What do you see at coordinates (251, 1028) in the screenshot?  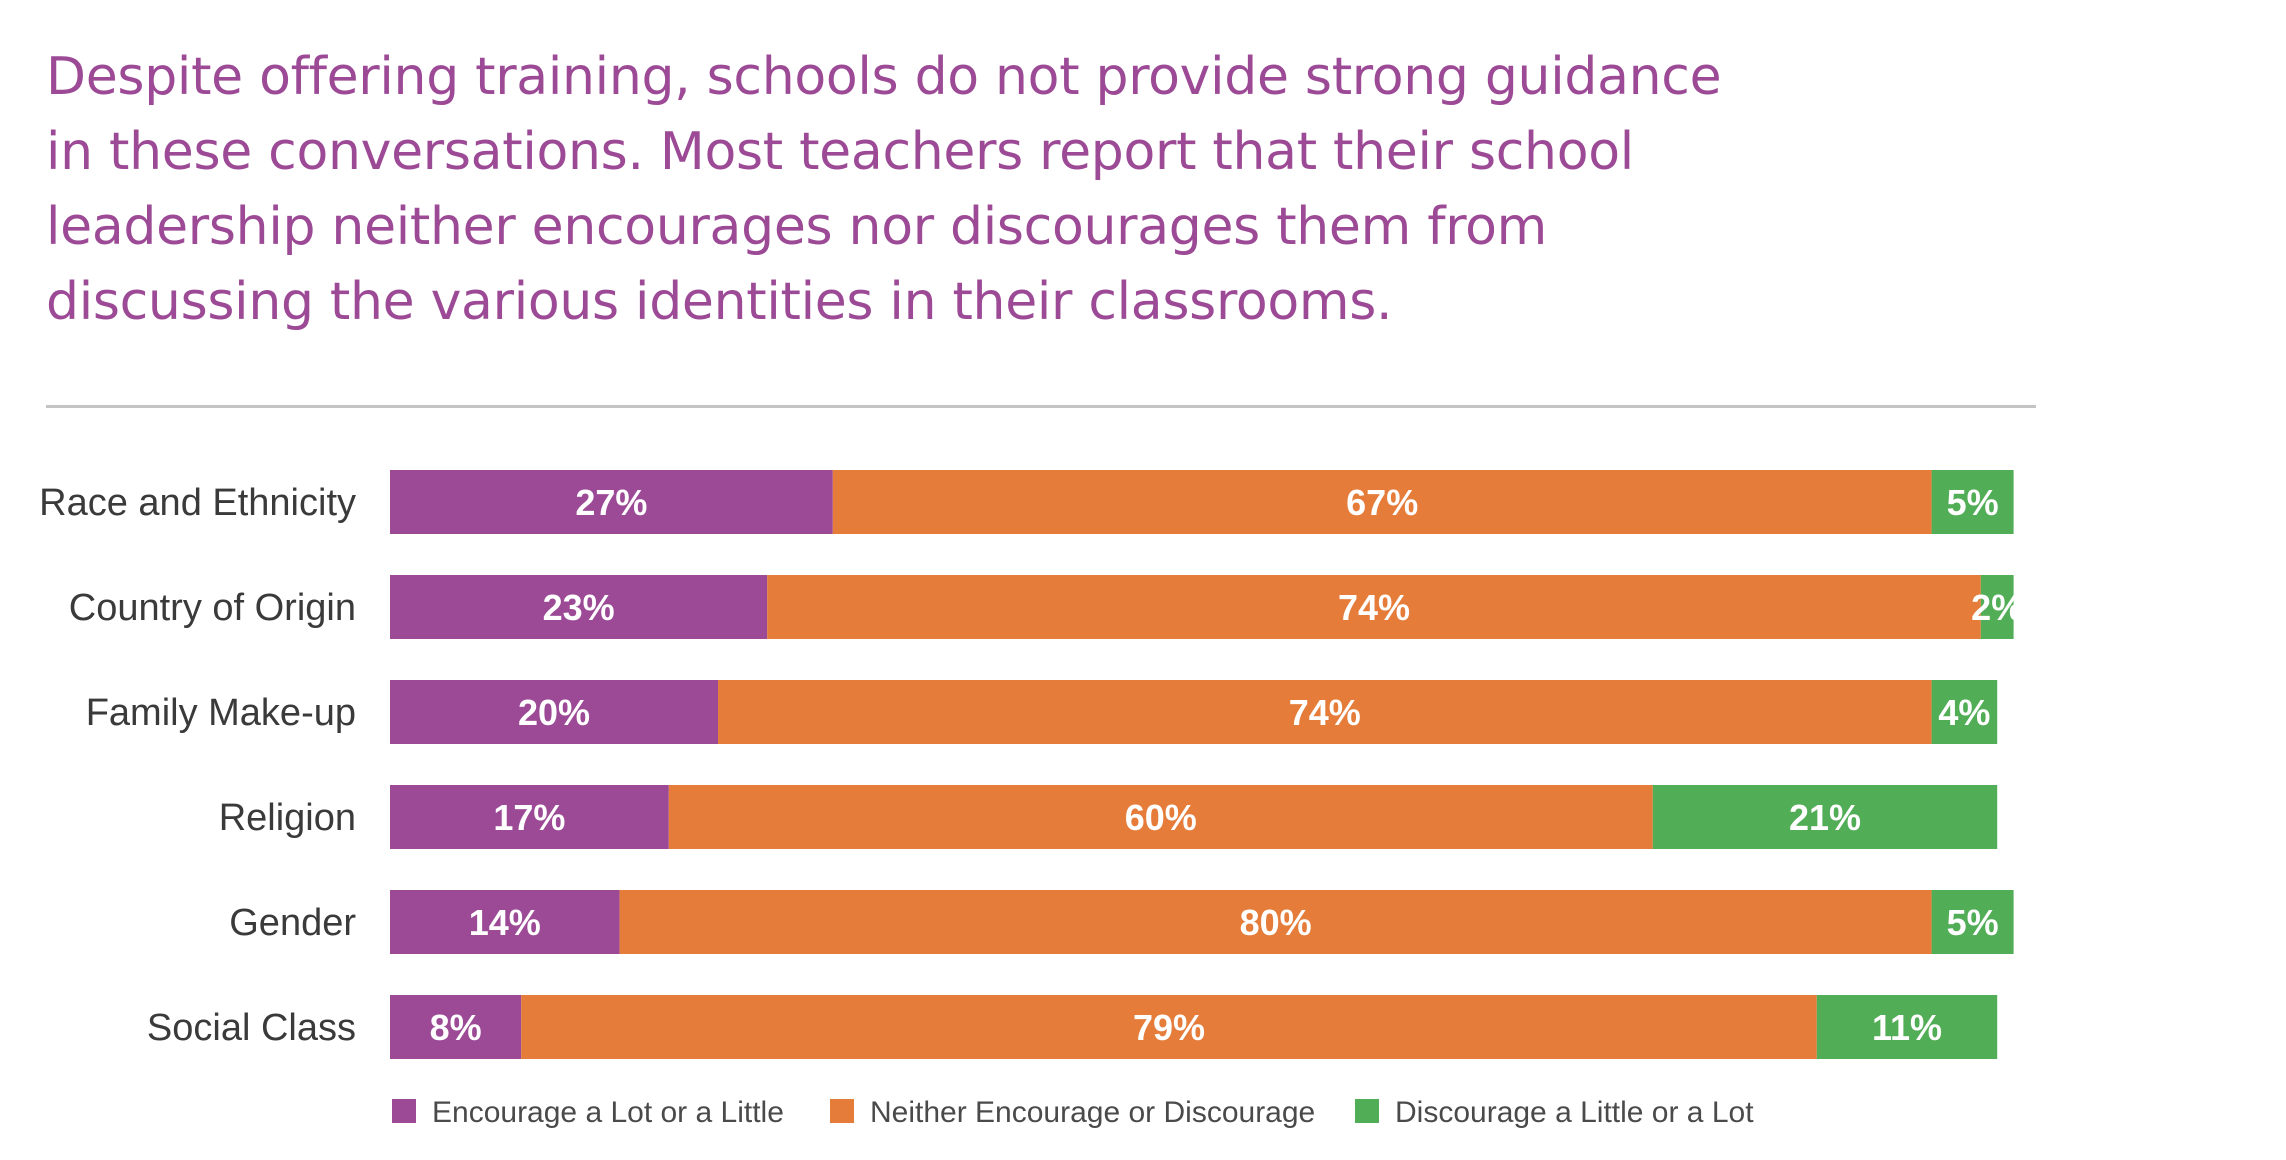 I see `category-label-social-class: Social Class` at bounding box center [251, 1028].